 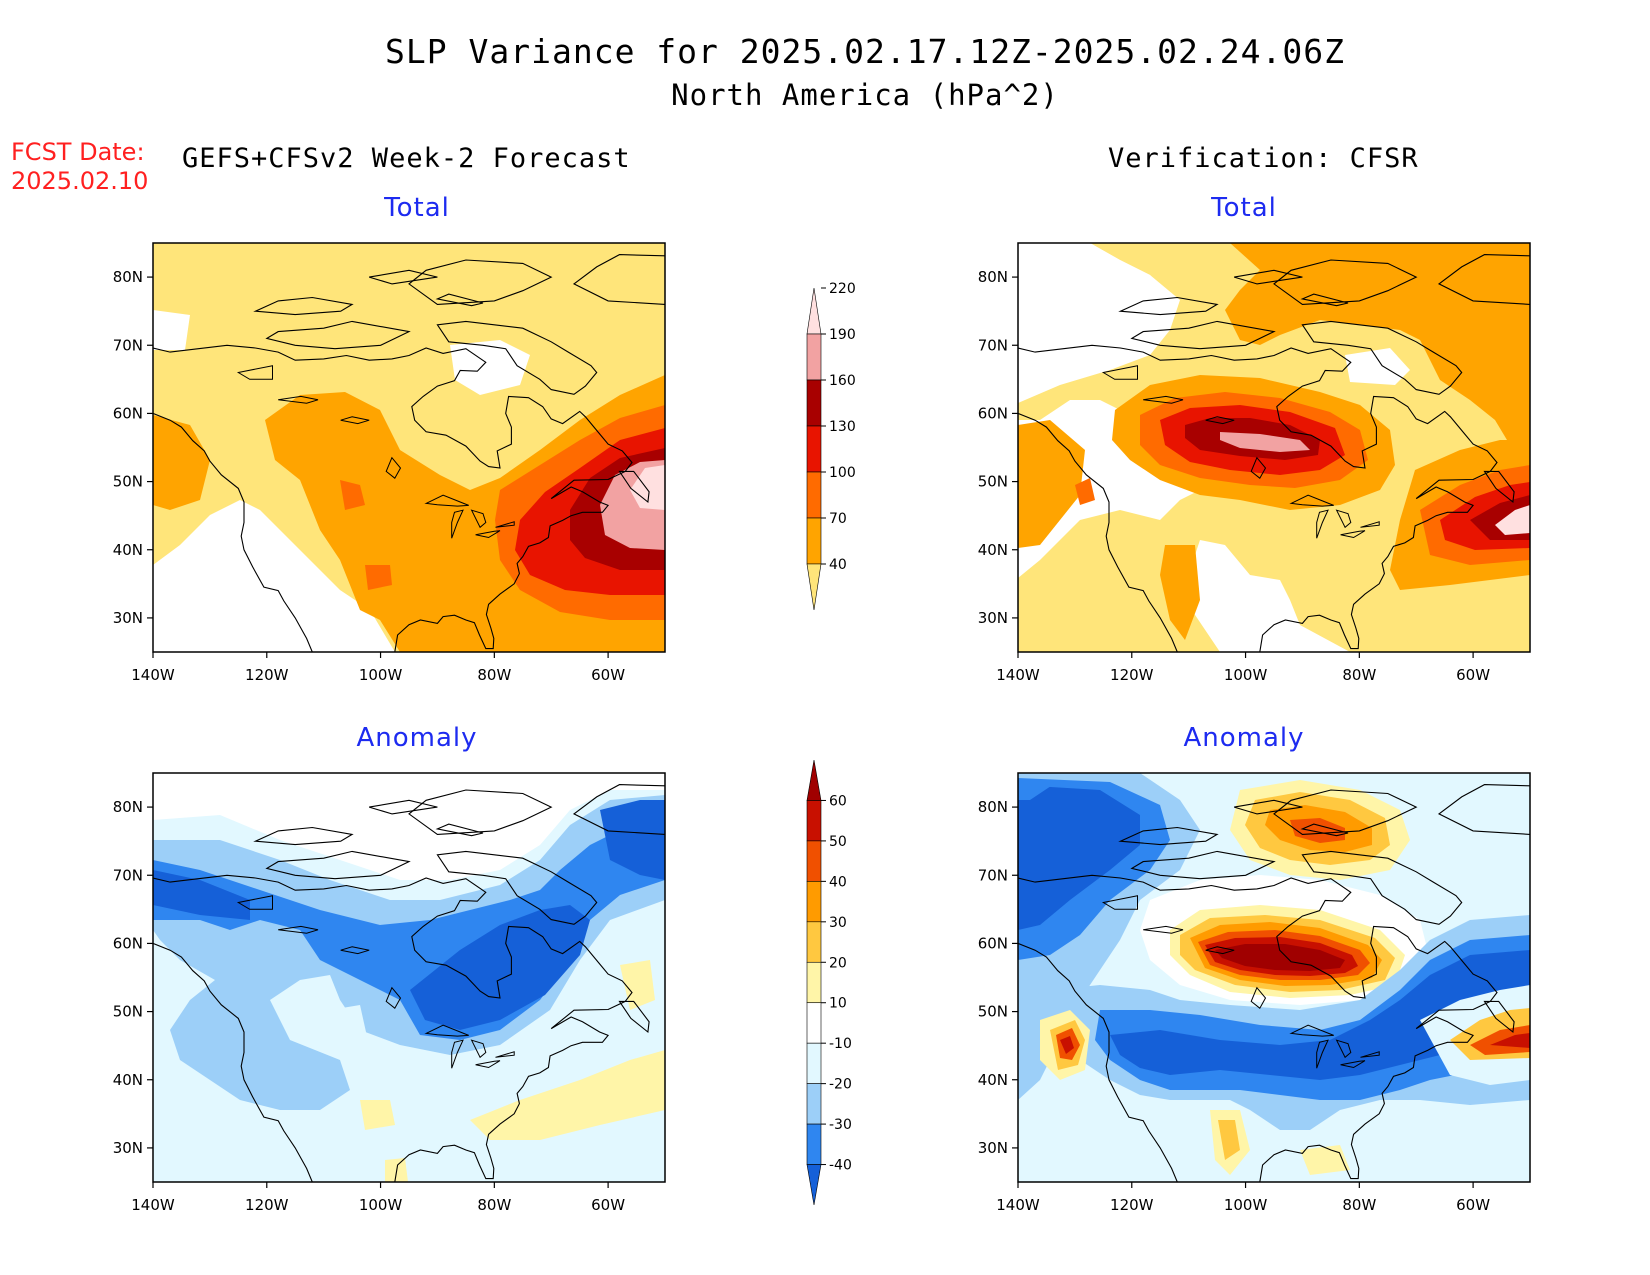 What do you see at coordinates (1258, 1028) in the screenshot?
I see `east-coastline` at bounding box center [1258, 1028].